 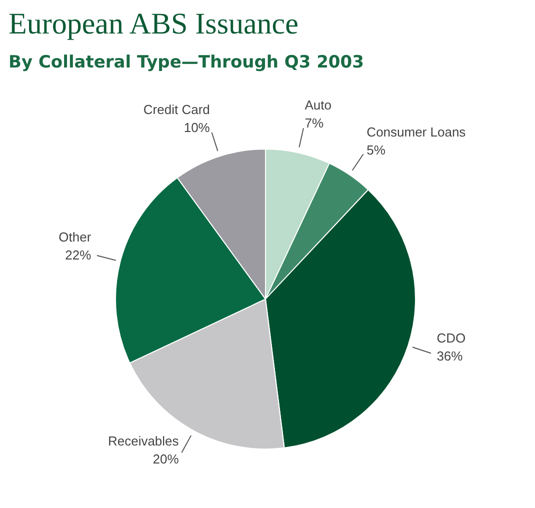 What do you see at coordinates (186, 62) in the screenshot?
I see `chart-subtitle: By Collateral Type—Through Q3 2003` at bounding box center [186, 62].